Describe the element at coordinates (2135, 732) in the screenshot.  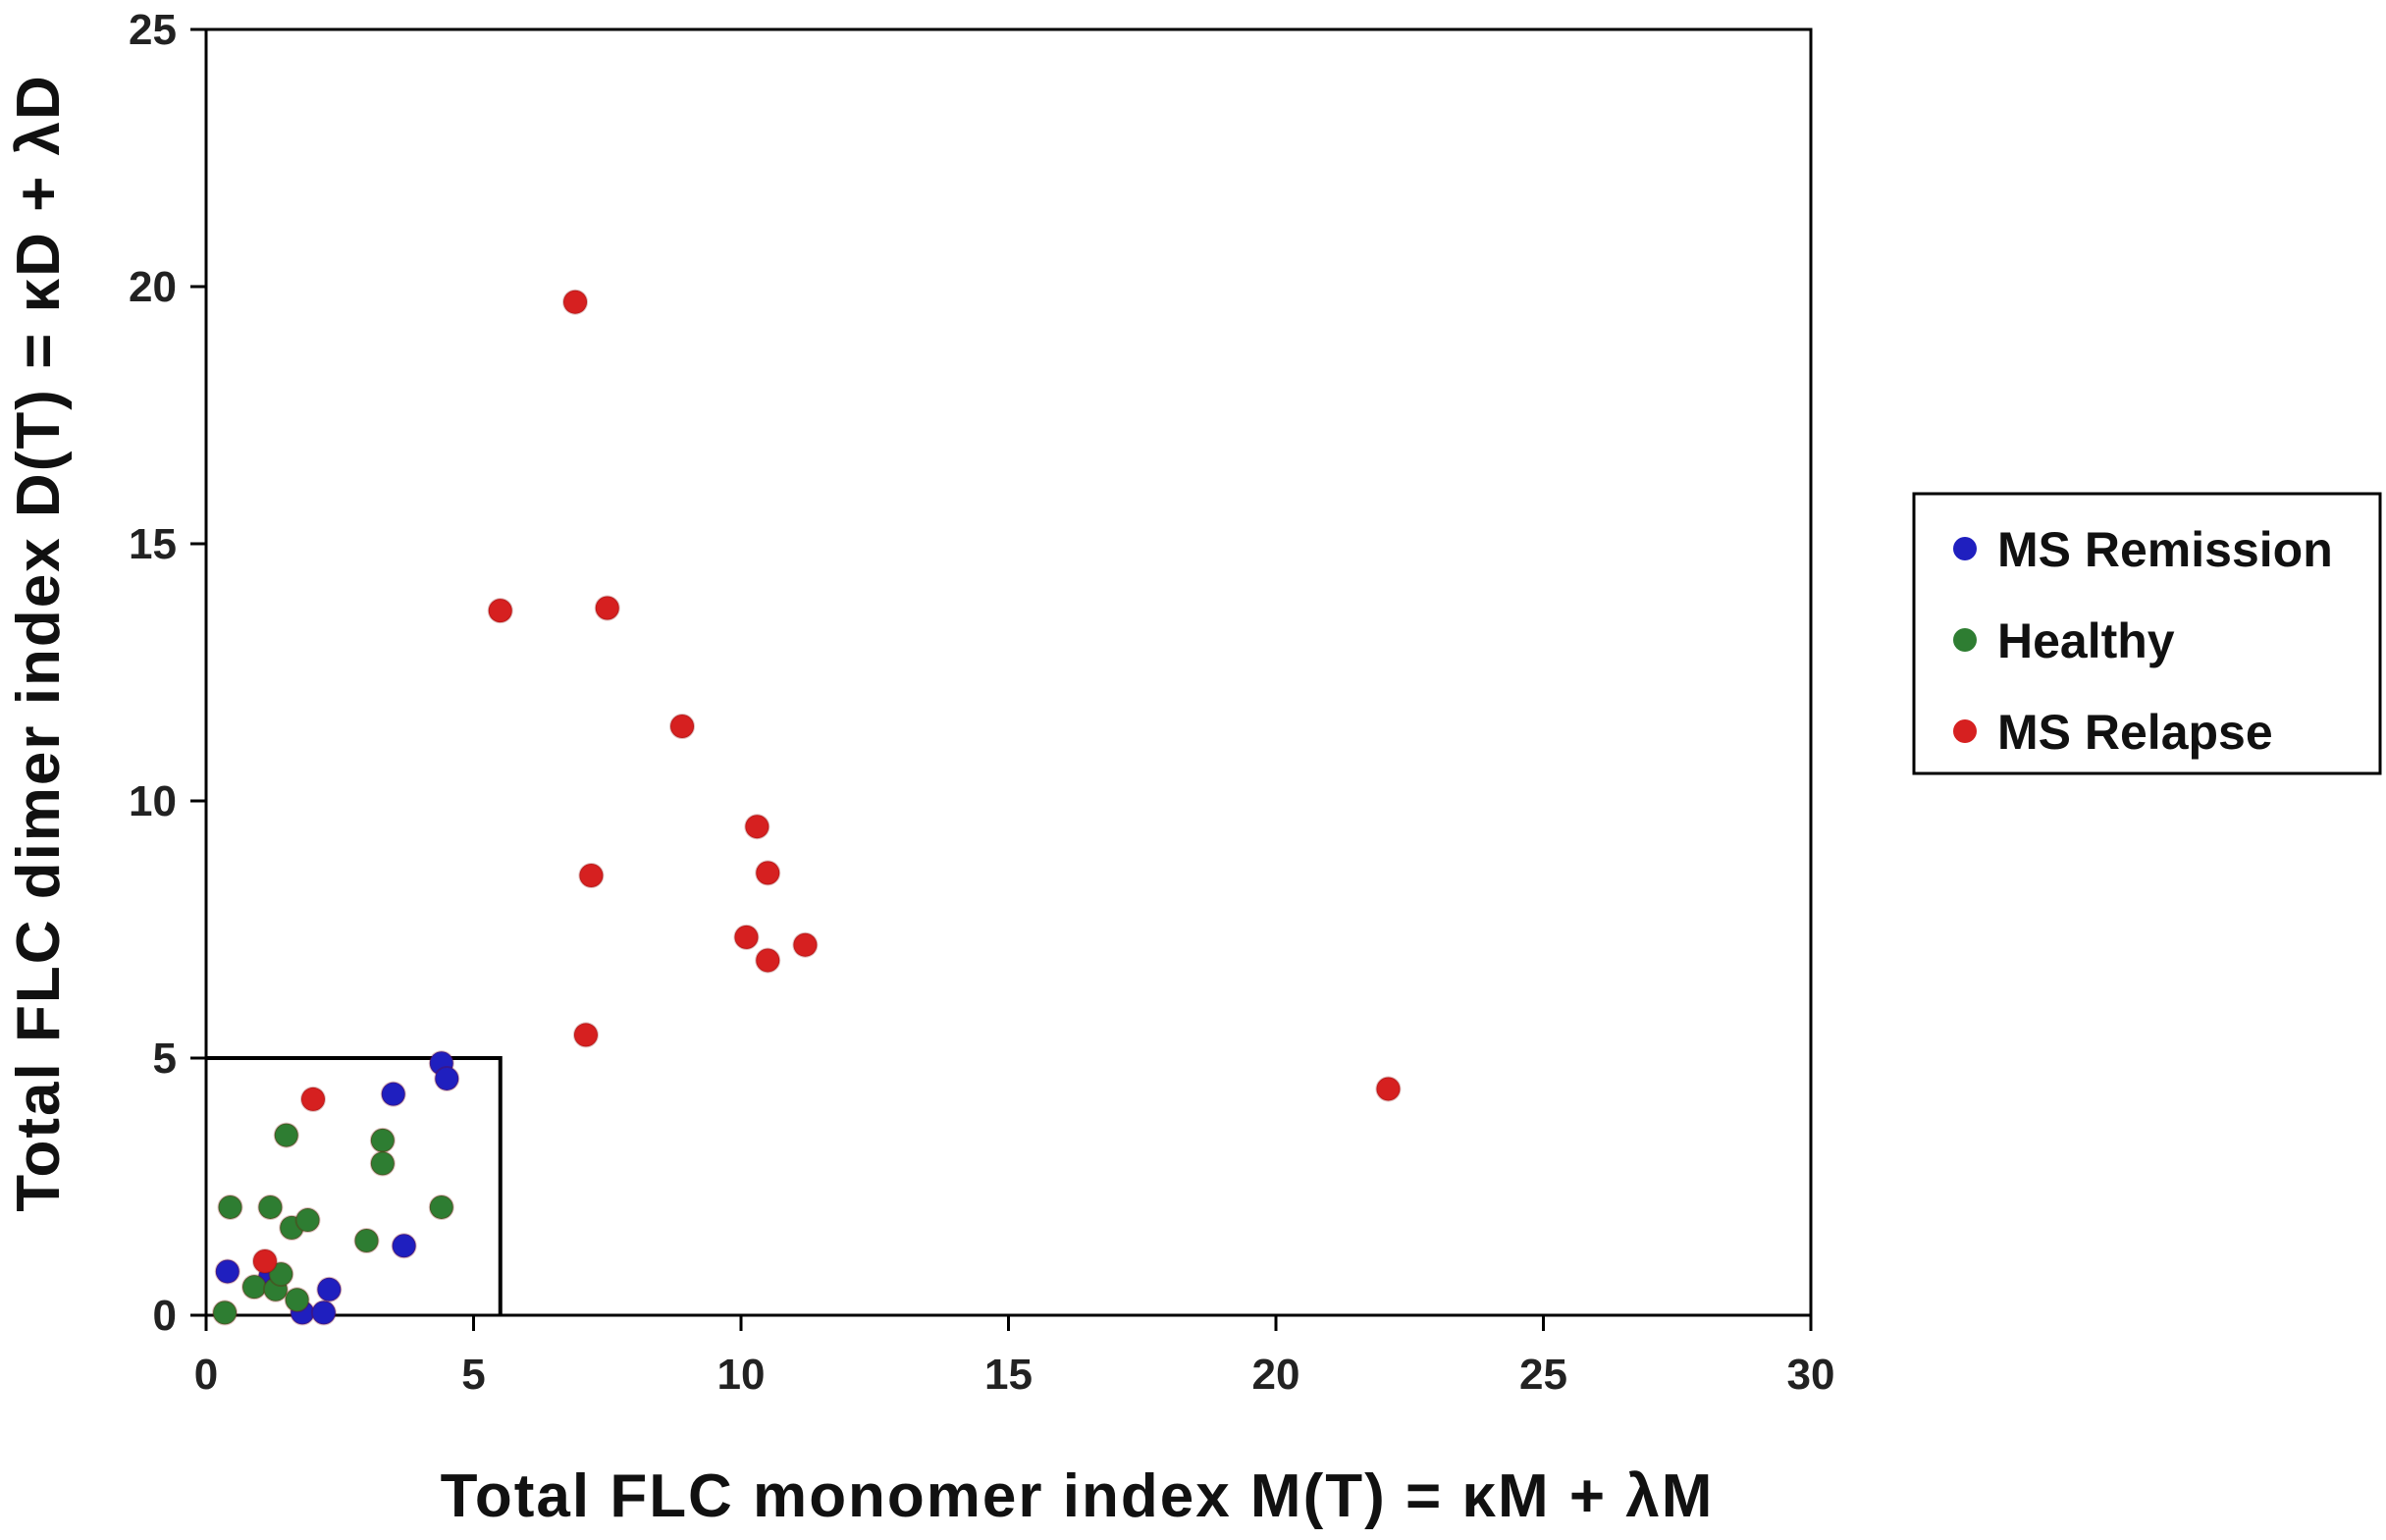
I see `legend-label-ms-relapse: MS Relapse` at that location.